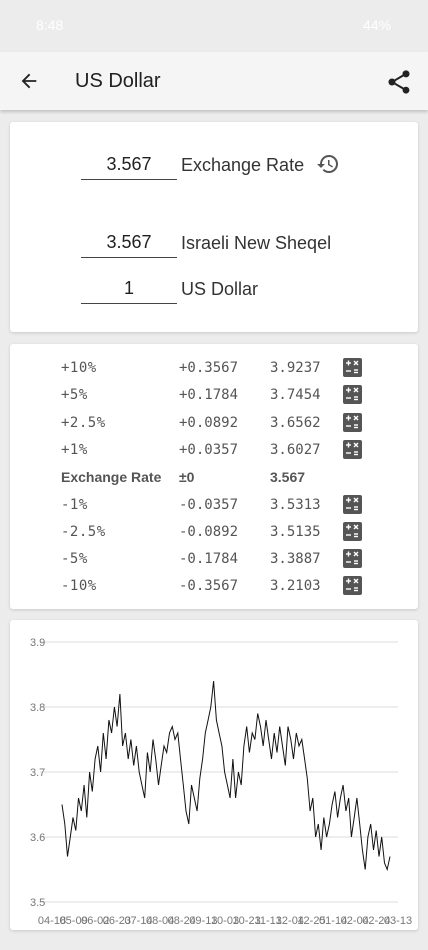 This screenshot has height=950, width=428. I want to click on variation-delta: -0.3567, so click(209, 586).